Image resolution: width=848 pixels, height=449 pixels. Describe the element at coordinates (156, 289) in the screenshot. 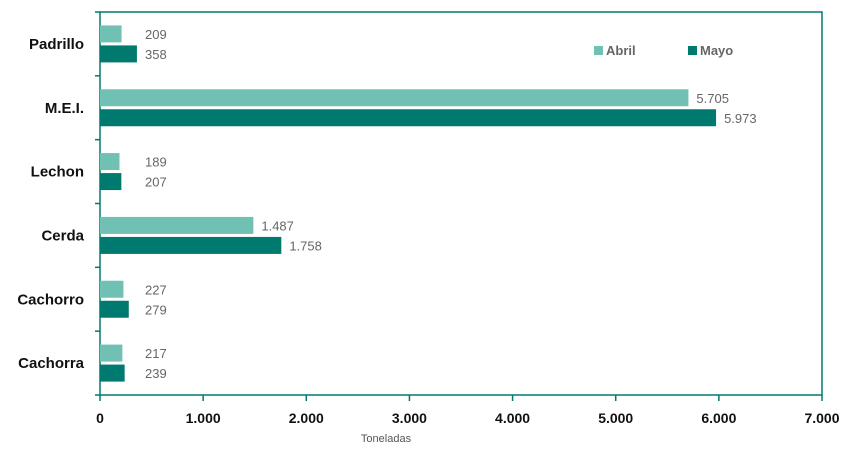

I see `data-label: 227` at that location.